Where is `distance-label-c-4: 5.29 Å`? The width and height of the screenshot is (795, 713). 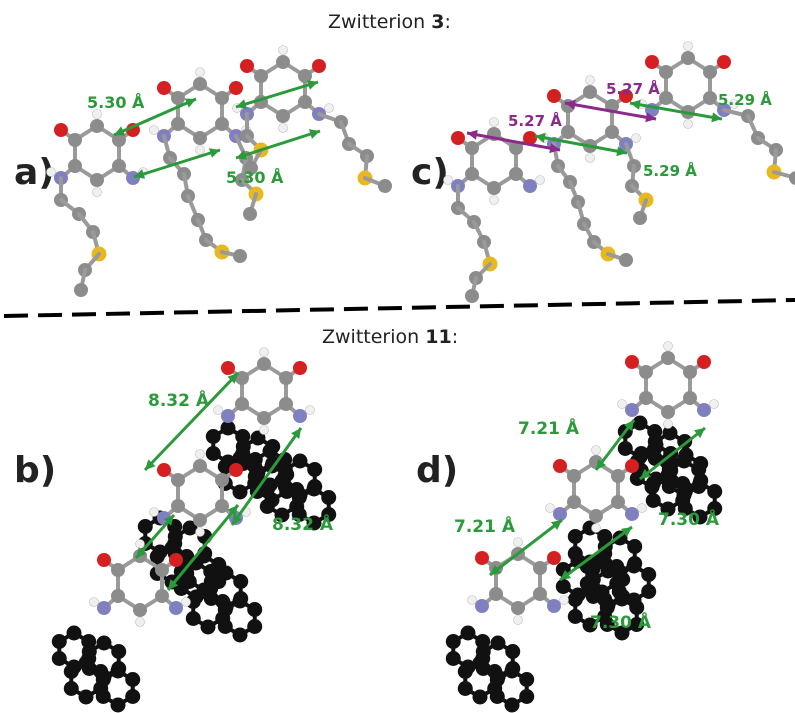 distance-label-c-4: 5.29 Å is located at coordinates (745, 99).